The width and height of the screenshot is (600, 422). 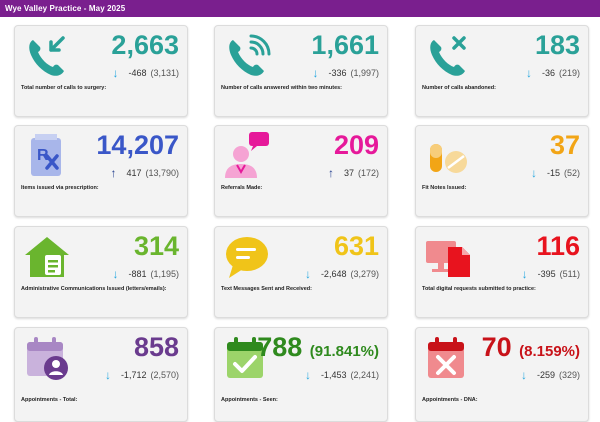 I want to click on kpi-change: ↓ -336 (1,997), so click(x=345, y=73).